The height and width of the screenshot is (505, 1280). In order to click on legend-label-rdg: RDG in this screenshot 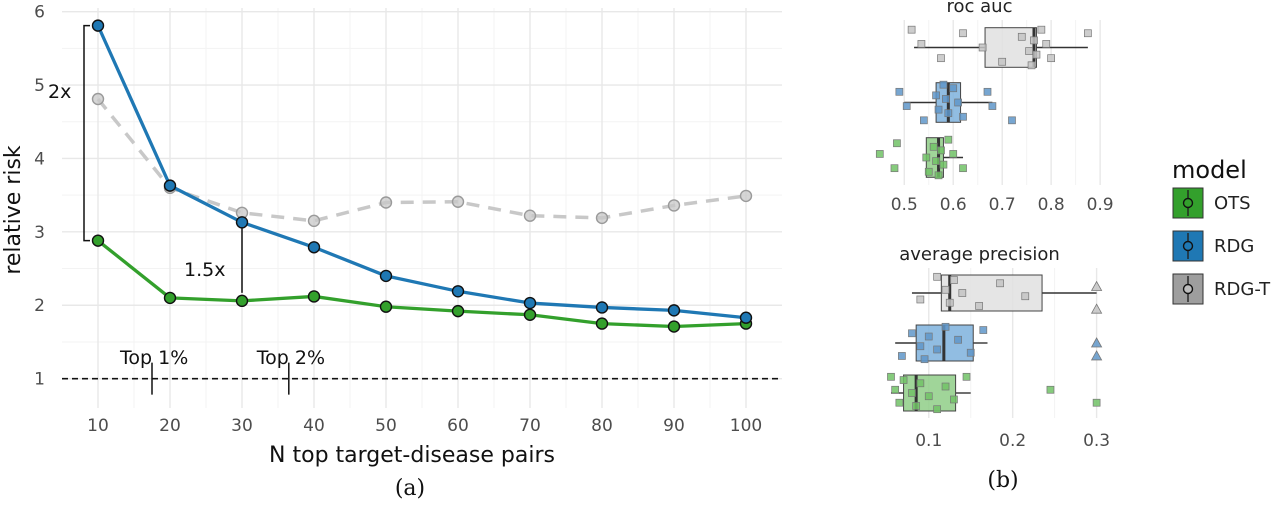, I will do `click(1234, 246)`.